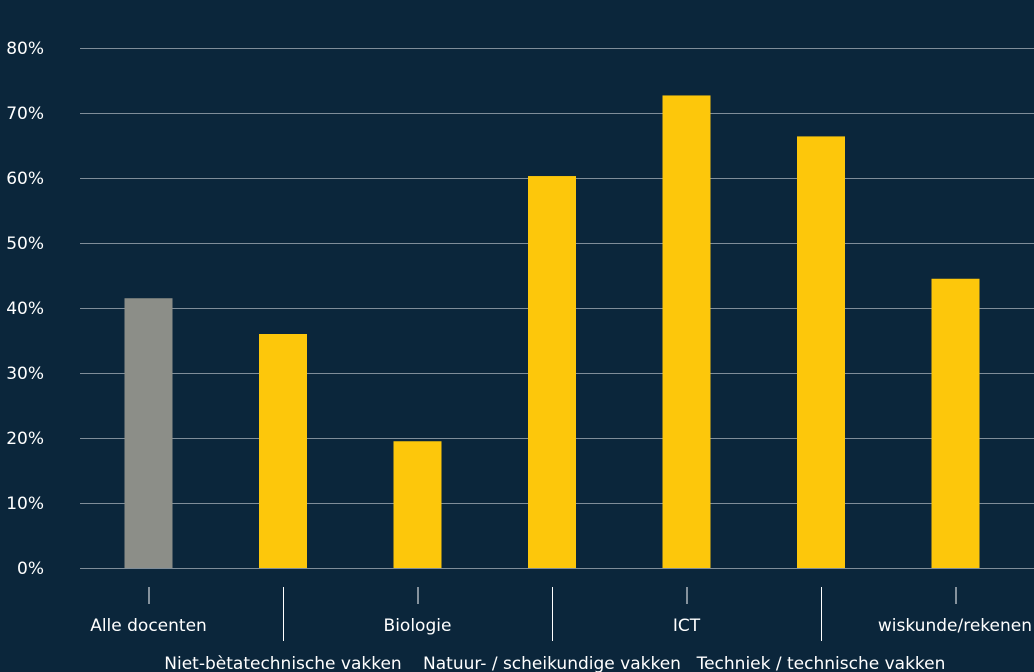 Image resolution: width=1034 pixels, height=672 pixels. Describe the element at coordinates (552, 663) in the screenshot. I see `x-category-label: Natuur- / scheikundige vakken` at that location.